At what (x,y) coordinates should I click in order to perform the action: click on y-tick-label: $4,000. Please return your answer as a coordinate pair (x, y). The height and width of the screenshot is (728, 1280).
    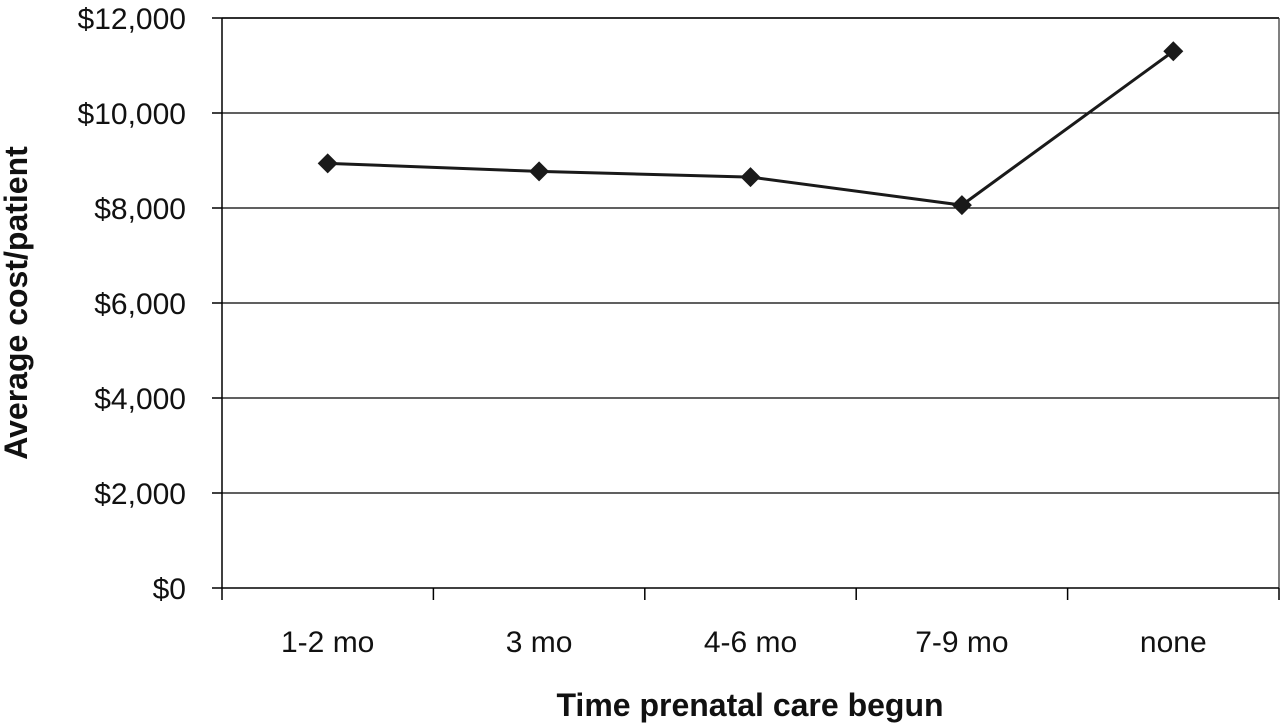
    Looking at the image, I should click on (140, 399).